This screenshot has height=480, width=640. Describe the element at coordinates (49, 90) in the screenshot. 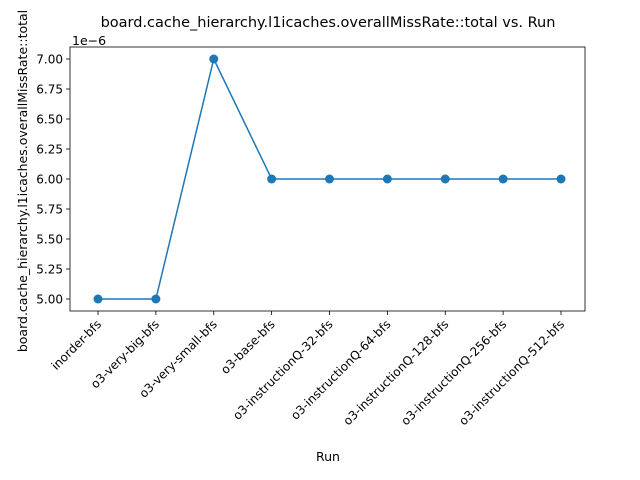

I see `y-tick-label: 6.75` at that location.